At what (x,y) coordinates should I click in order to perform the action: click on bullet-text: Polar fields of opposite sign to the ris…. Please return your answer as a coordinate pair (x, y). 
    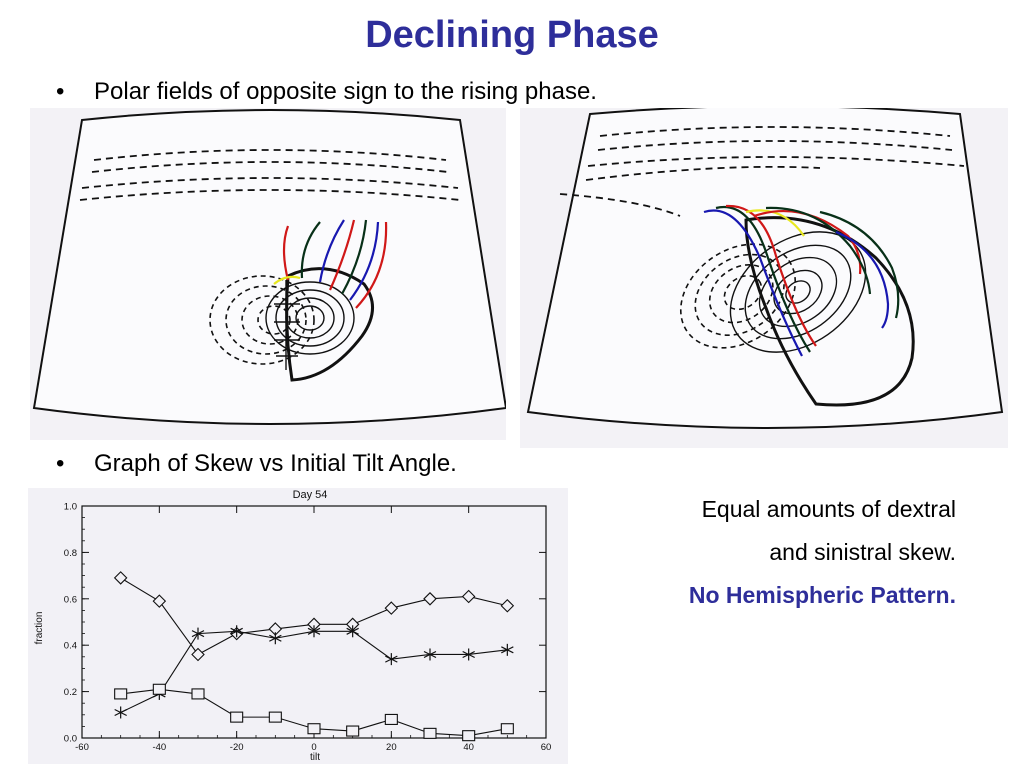
    Looking at the image, I should click on (345, 91).